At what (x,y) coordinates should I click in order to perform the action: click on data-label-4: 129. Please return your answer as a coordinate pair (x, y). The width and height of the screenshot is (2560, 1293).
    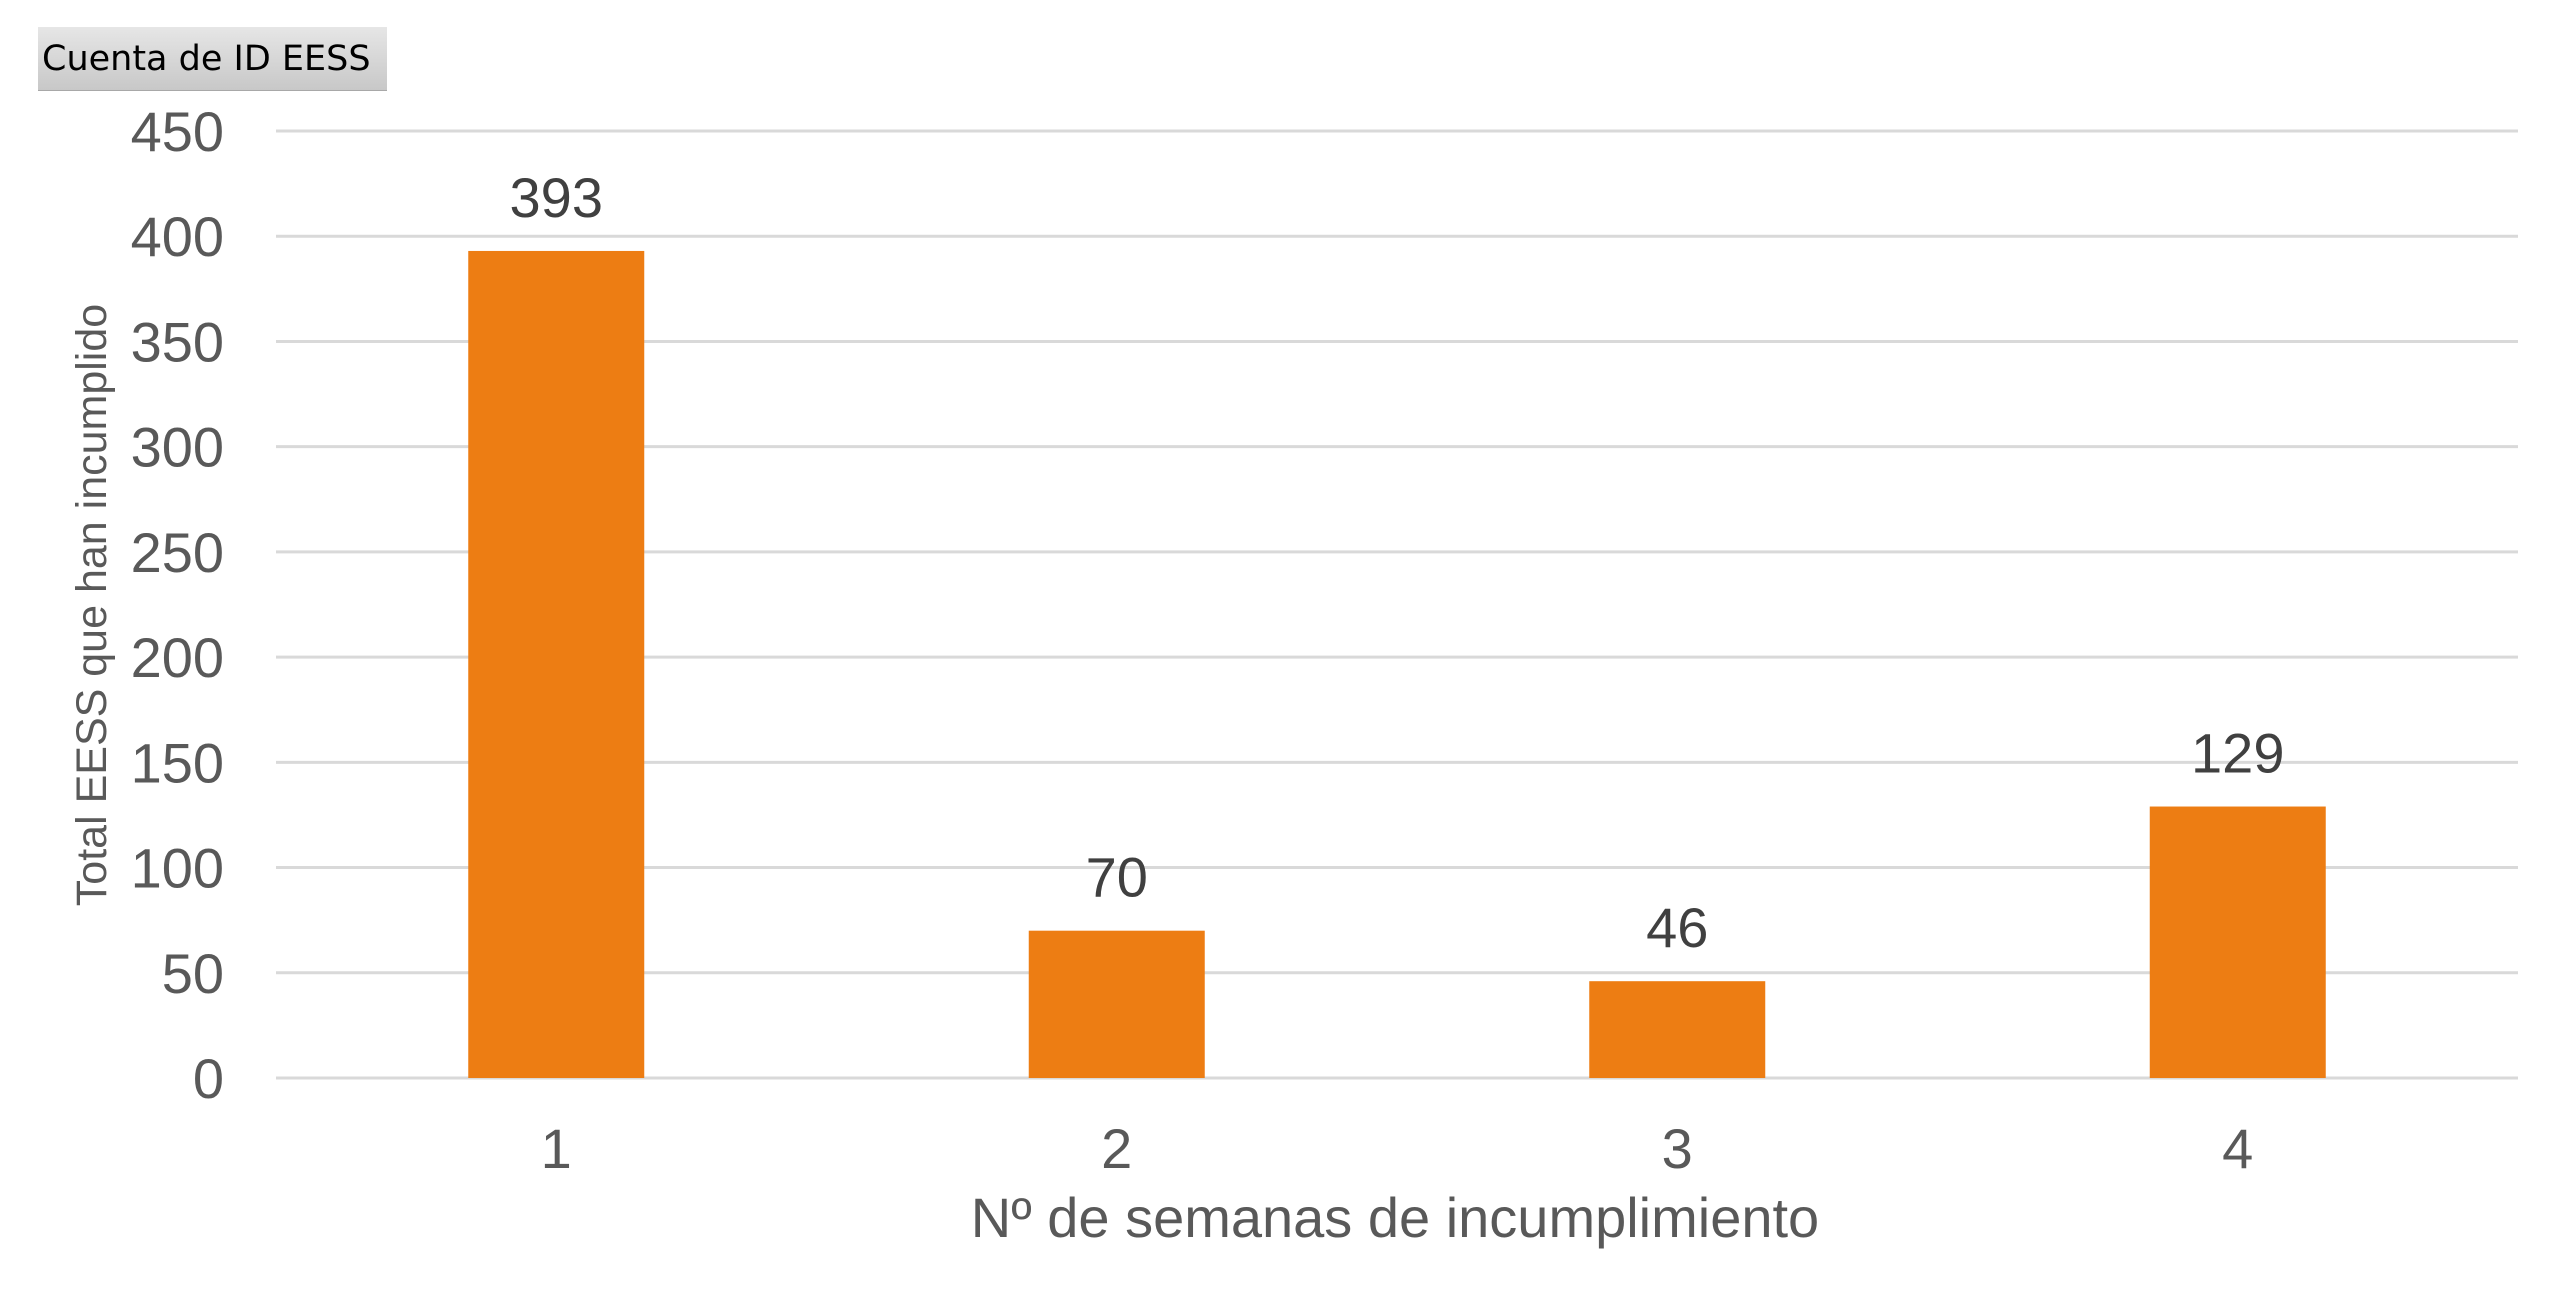
    Looking at the image, I should click on (2237, 753).